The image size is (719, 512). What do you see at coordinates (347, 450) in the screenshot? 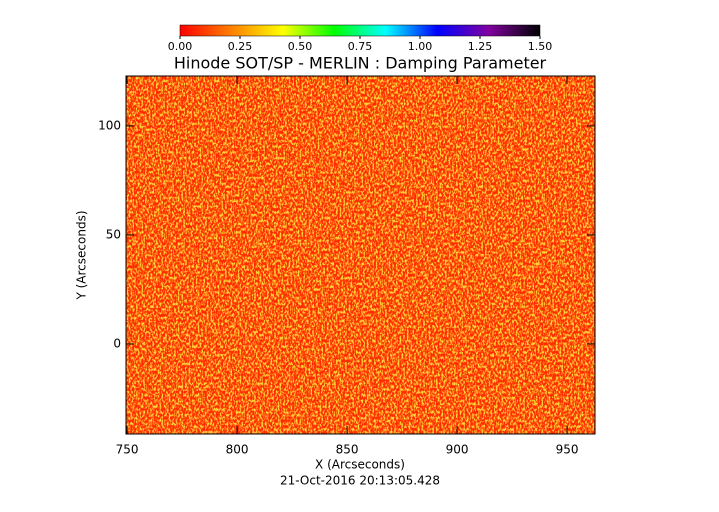
I see `x-tick-label: 850` at bounding box center [347, 450].